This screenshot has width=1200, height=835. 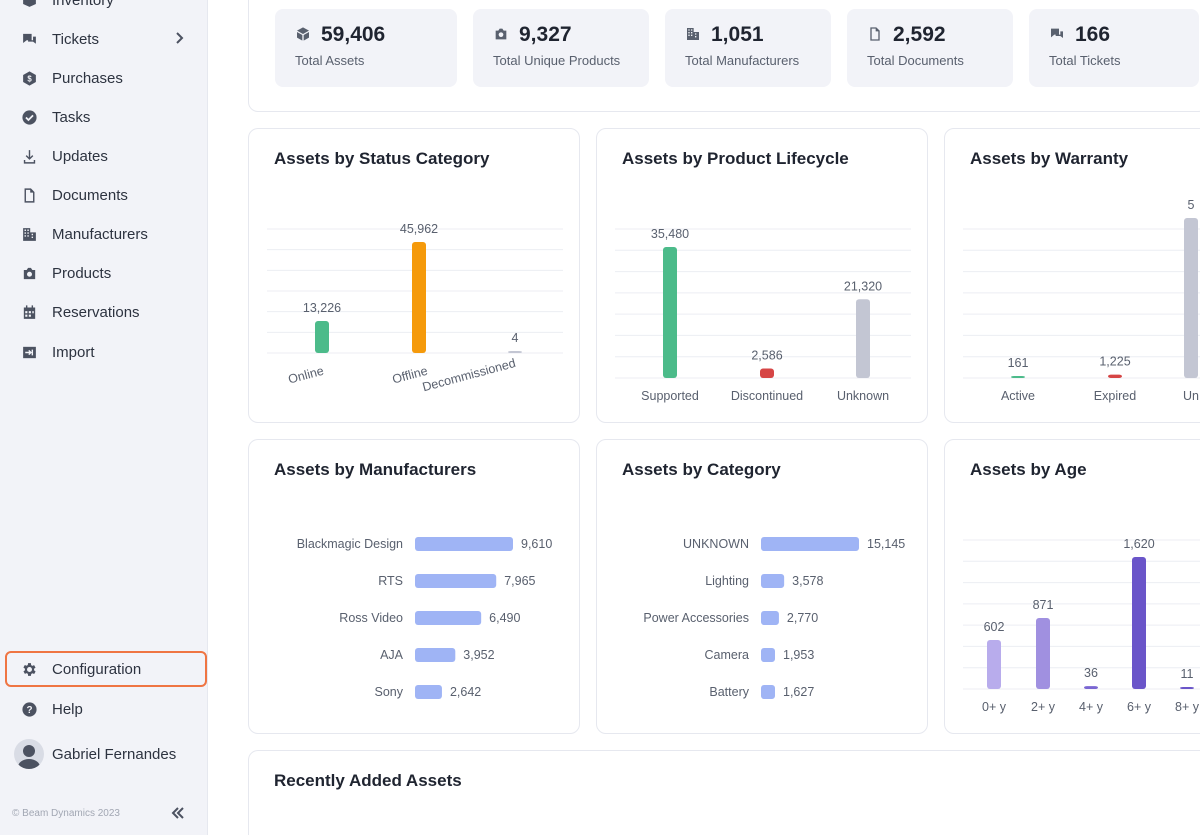 I want to click on stat-card: 59,406 Total Assets, so click(x=366, y=48).